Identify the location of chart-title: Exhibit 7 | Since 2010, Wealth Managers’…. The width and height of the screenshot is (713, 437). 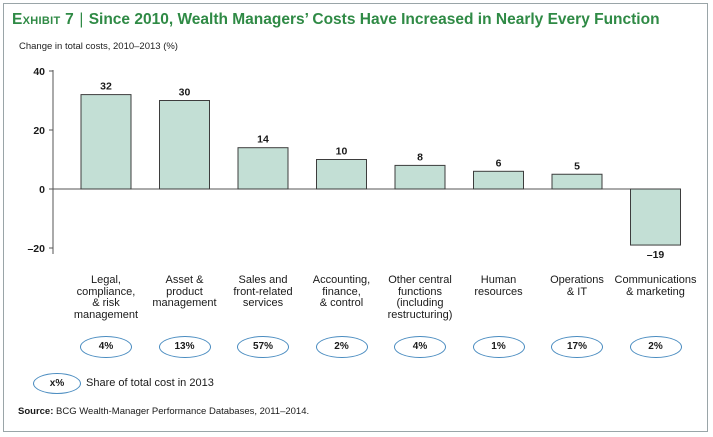
(336, 20).